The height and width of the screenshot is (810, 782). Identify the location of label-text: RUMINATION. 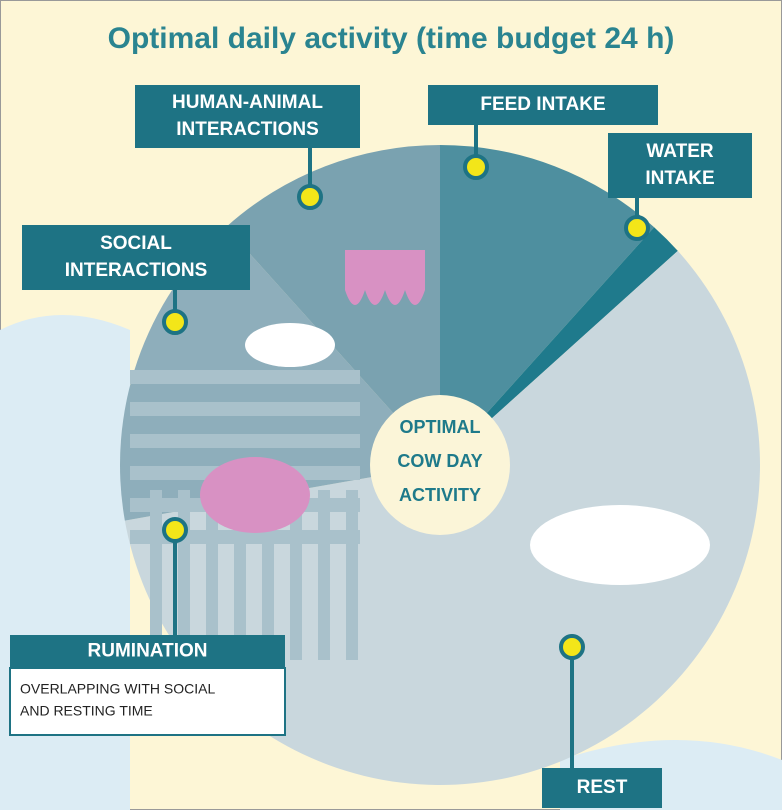
(148, 651).